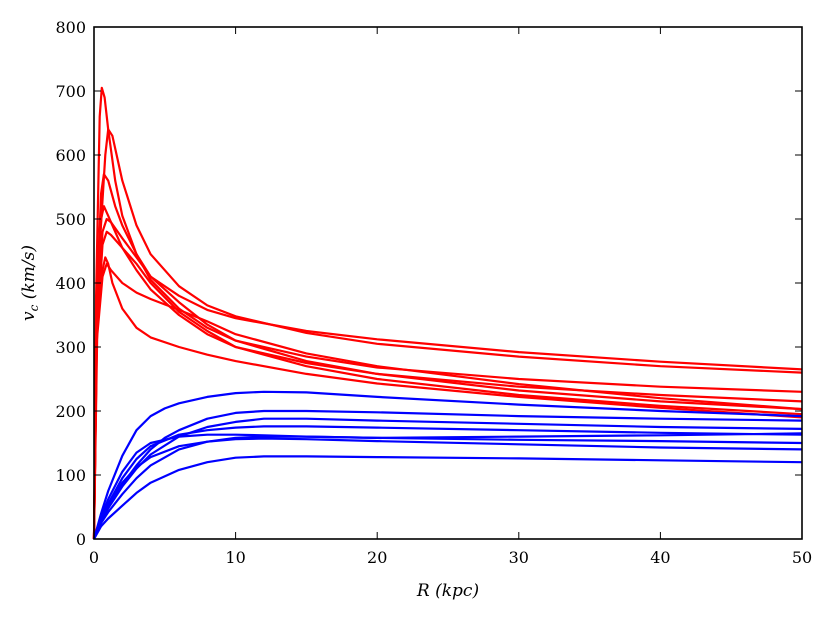 The height and width of the screenshot is (620, 831). I want to click on x-tick-label: 30, so click(519, 557).